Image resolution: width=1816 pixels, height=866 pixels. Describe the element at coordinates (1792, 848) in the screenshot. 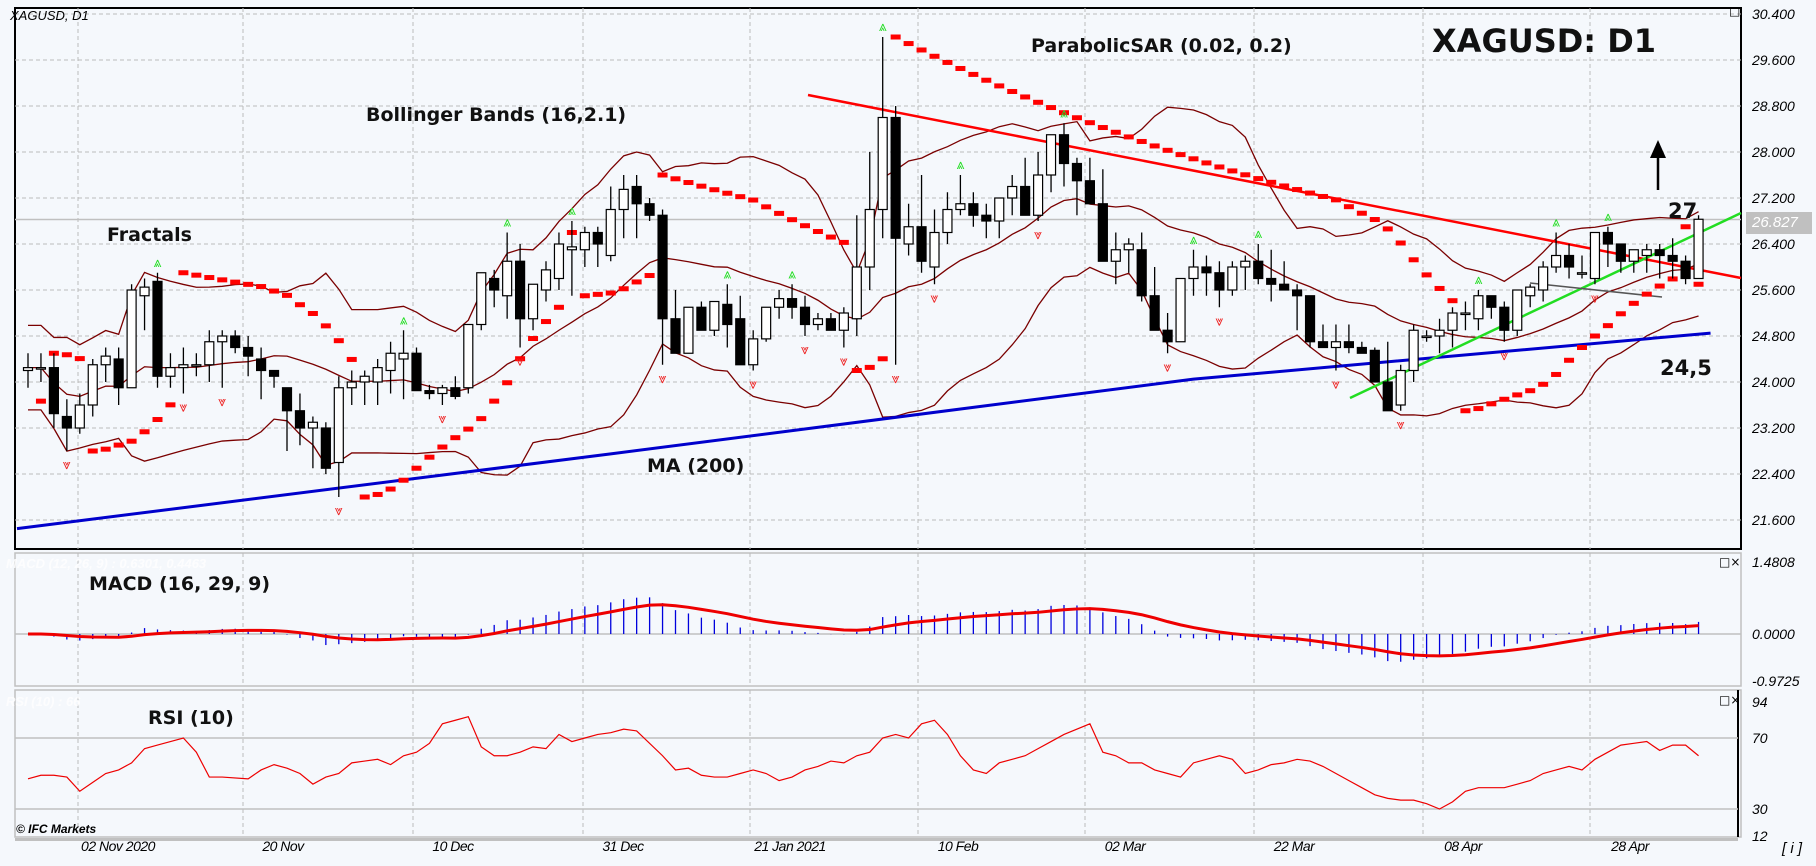

I see `info-button: [ i ]` at that location.